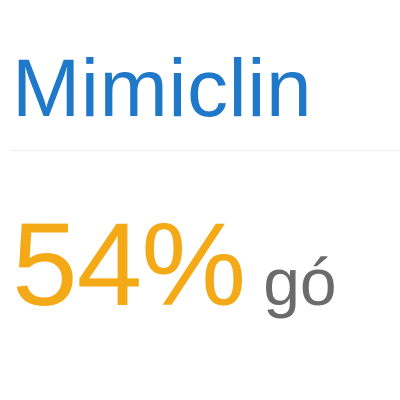 The image size is (400, 400). Describe the element at coordinates (205, 150) in the screenshot. I see `divider` at that location.